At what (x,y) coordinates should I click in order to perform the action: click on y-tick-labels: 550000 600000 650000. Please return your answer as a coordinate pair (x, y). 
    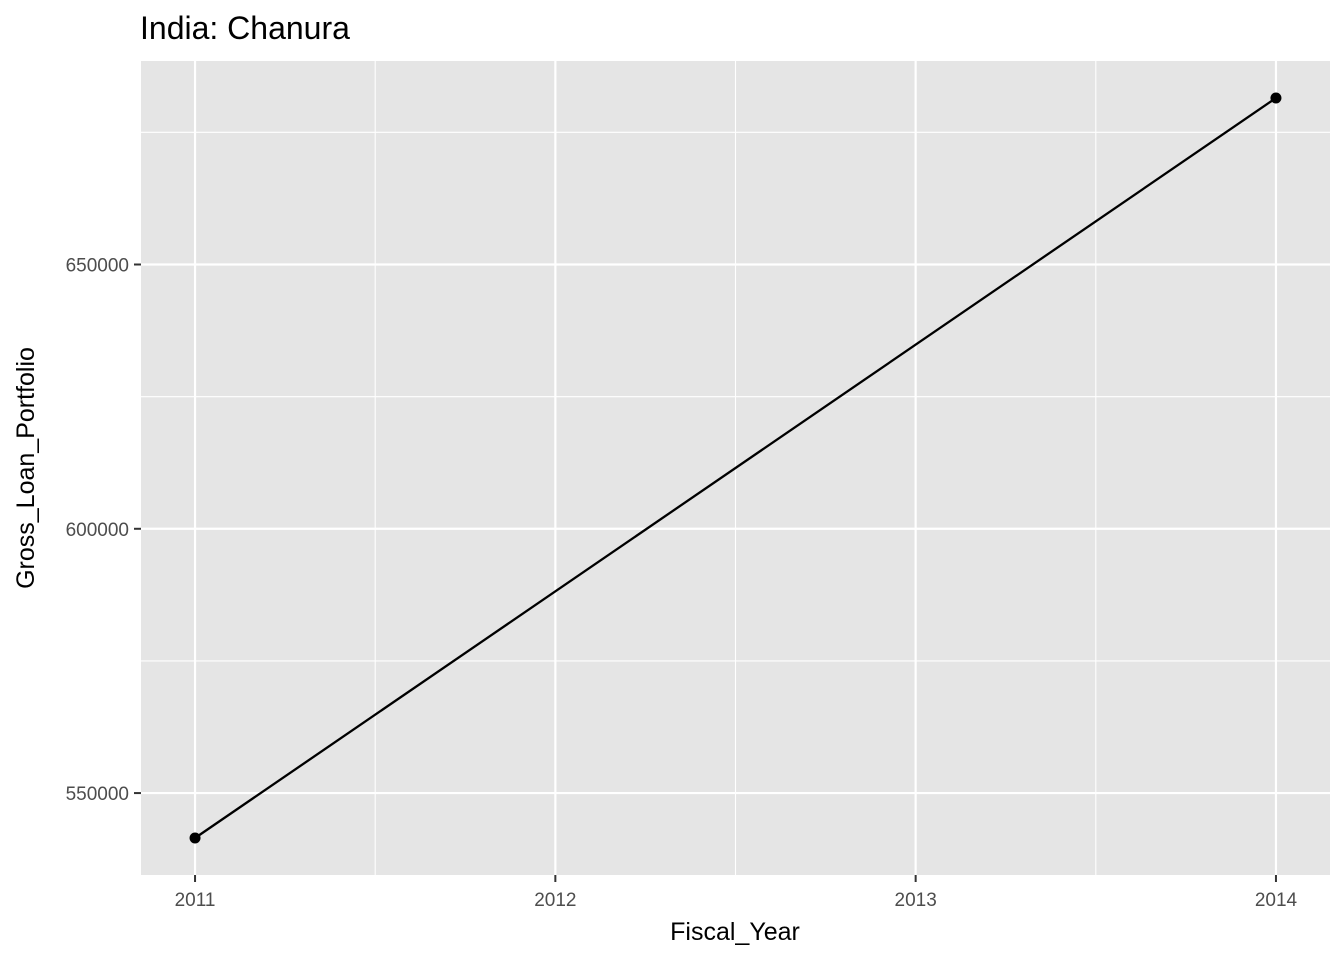
    Looking at the image, I should click on (97, 531).